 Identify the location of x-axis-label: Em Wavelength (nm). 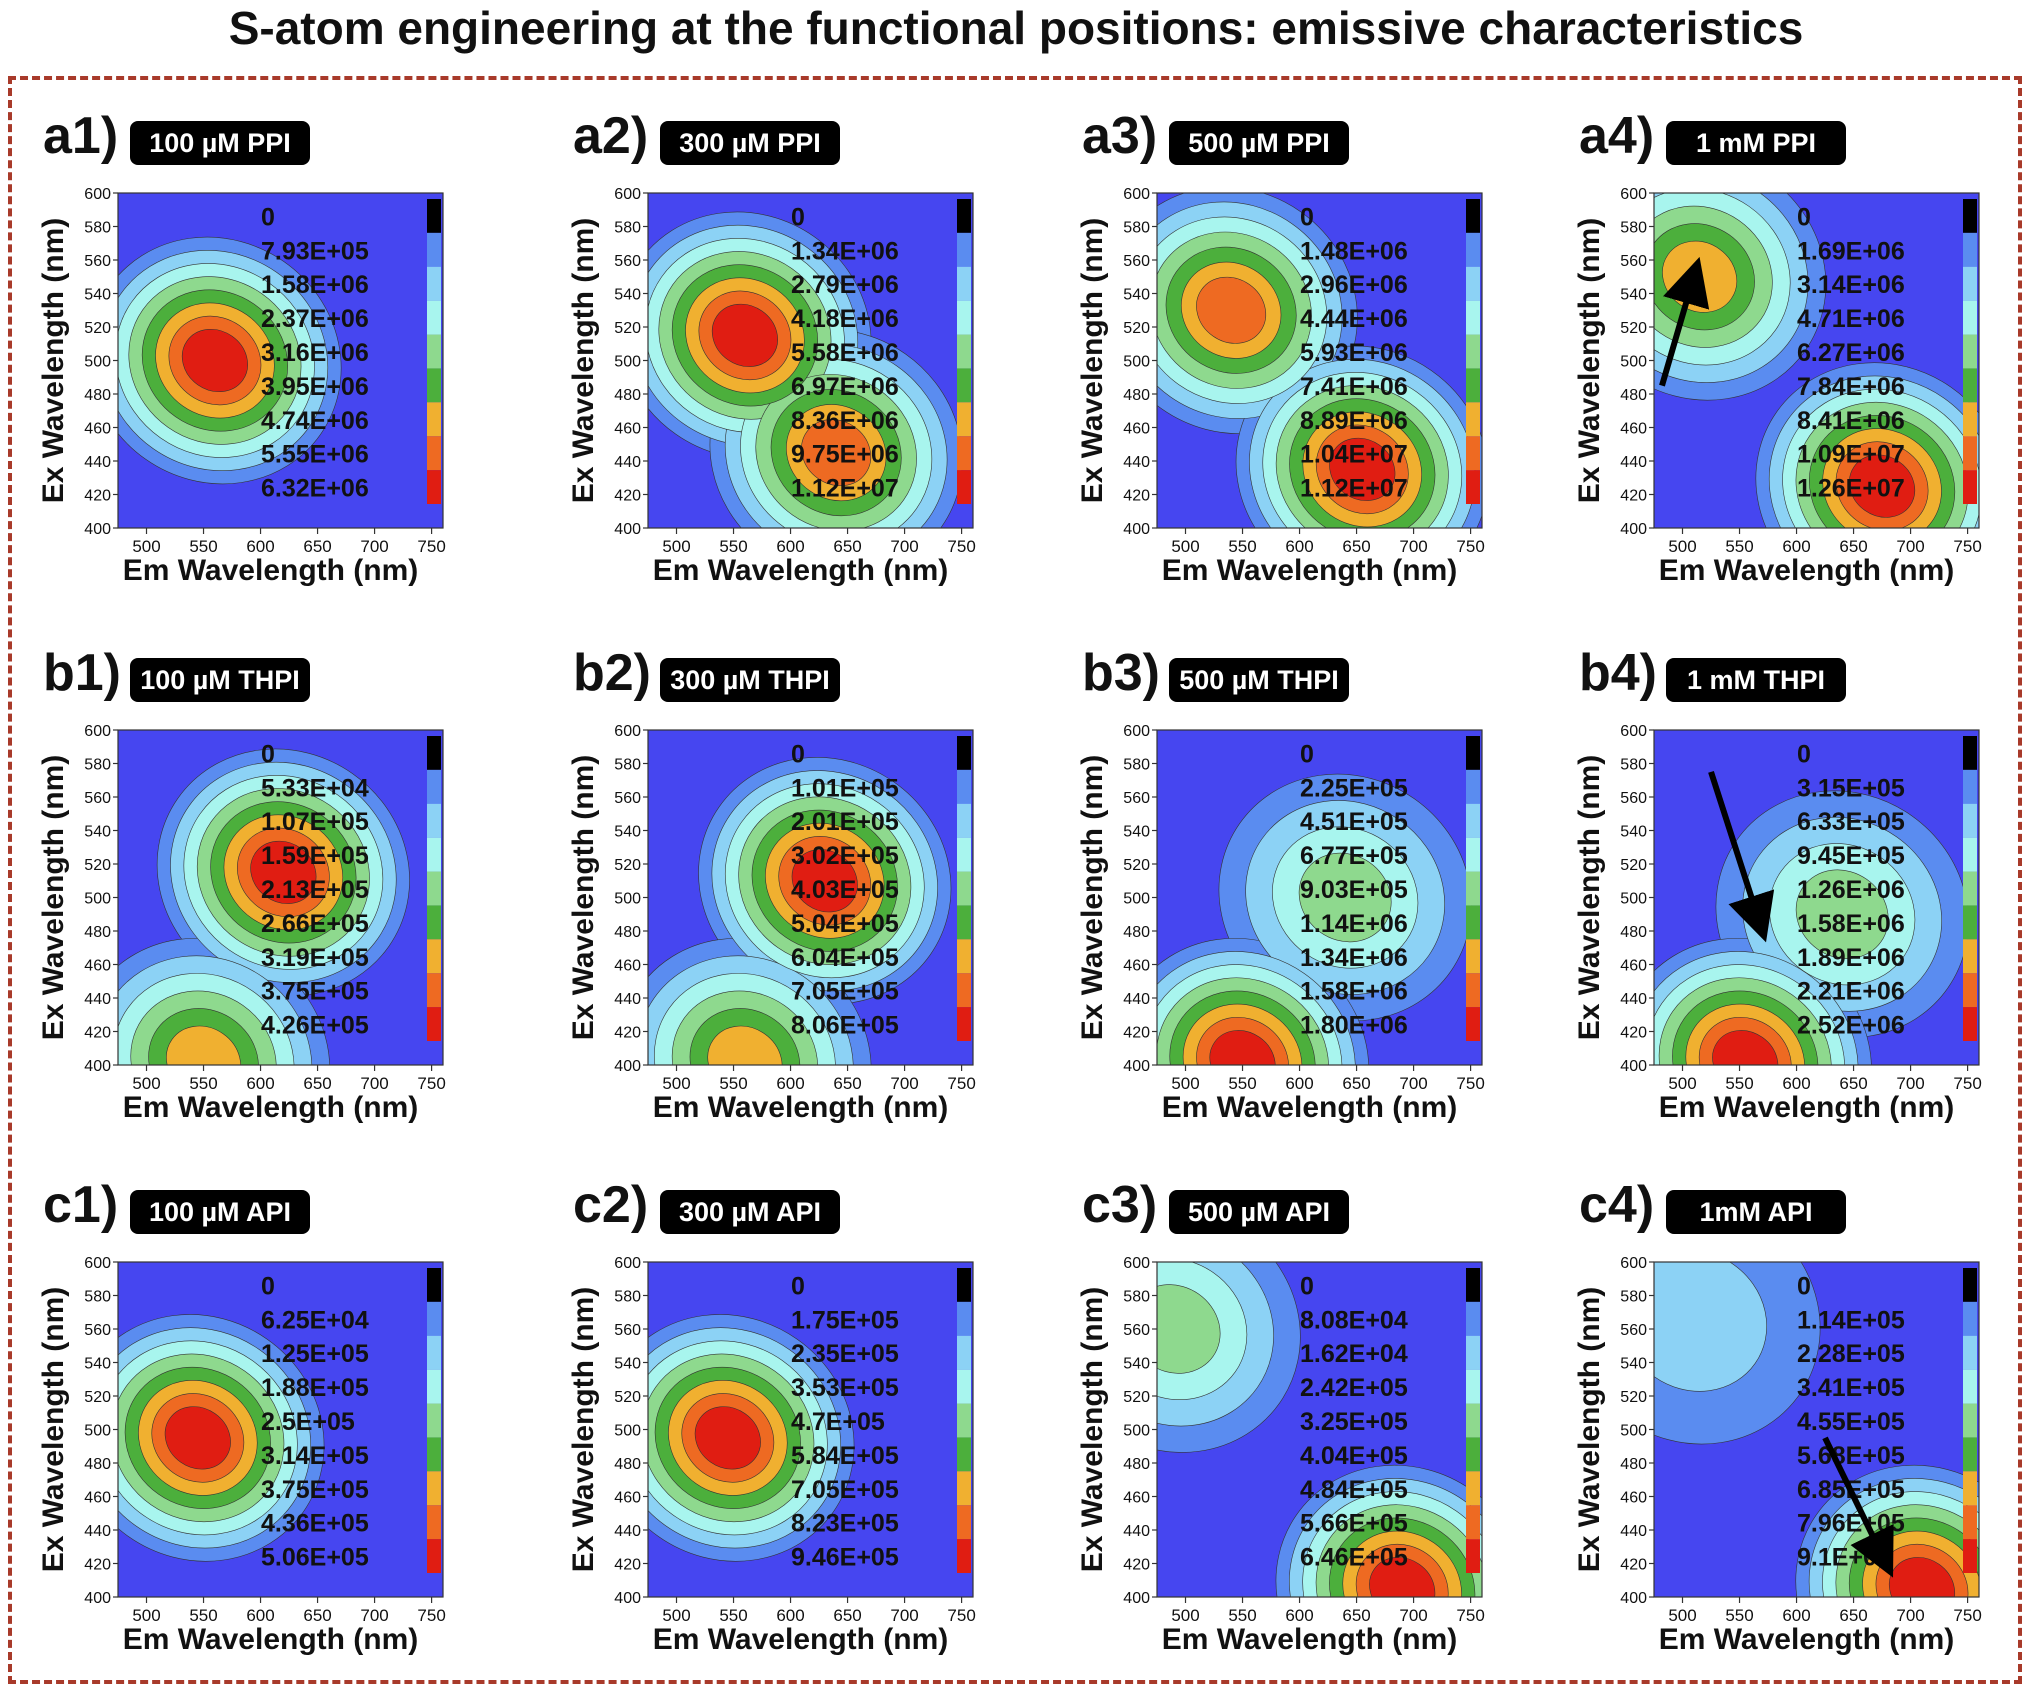
(1807, 1107).